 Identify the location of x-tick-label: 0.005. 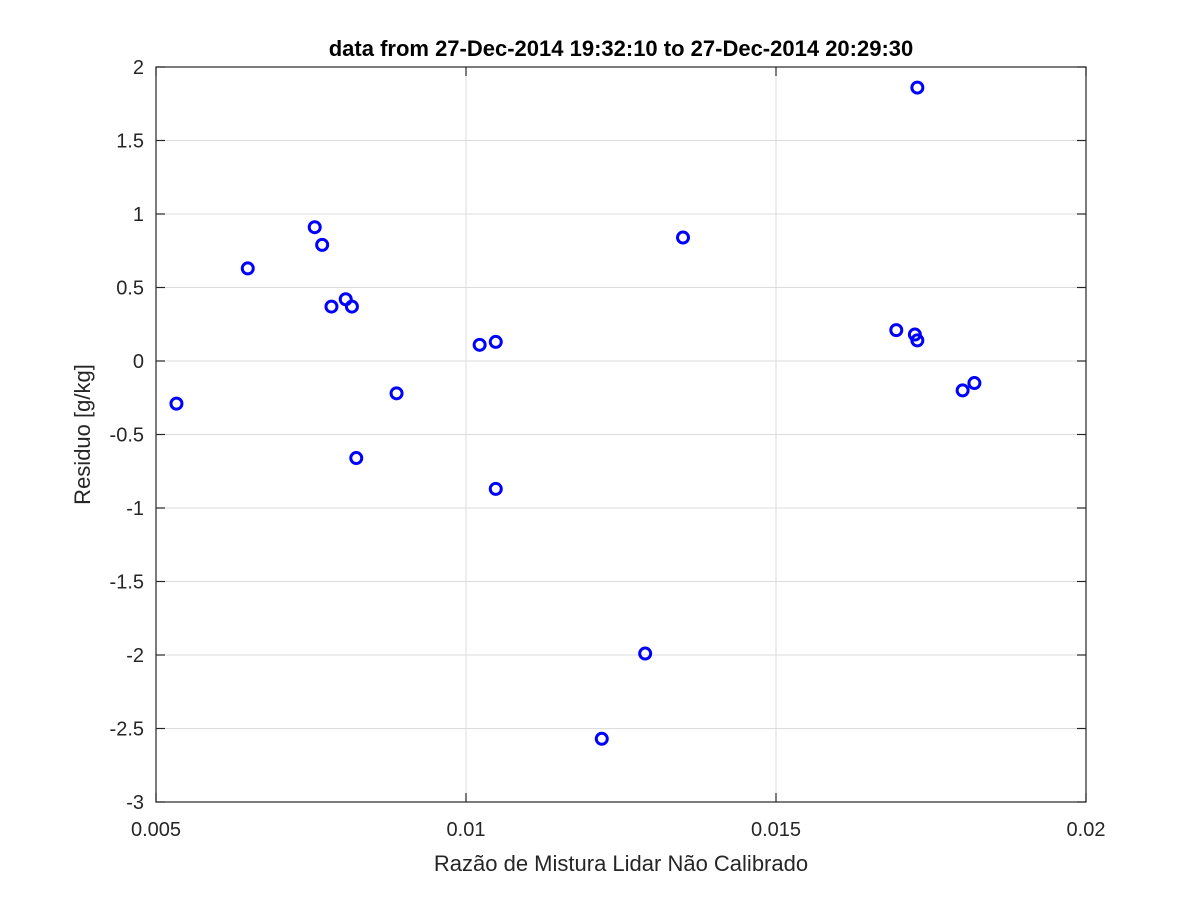
(156, 830).